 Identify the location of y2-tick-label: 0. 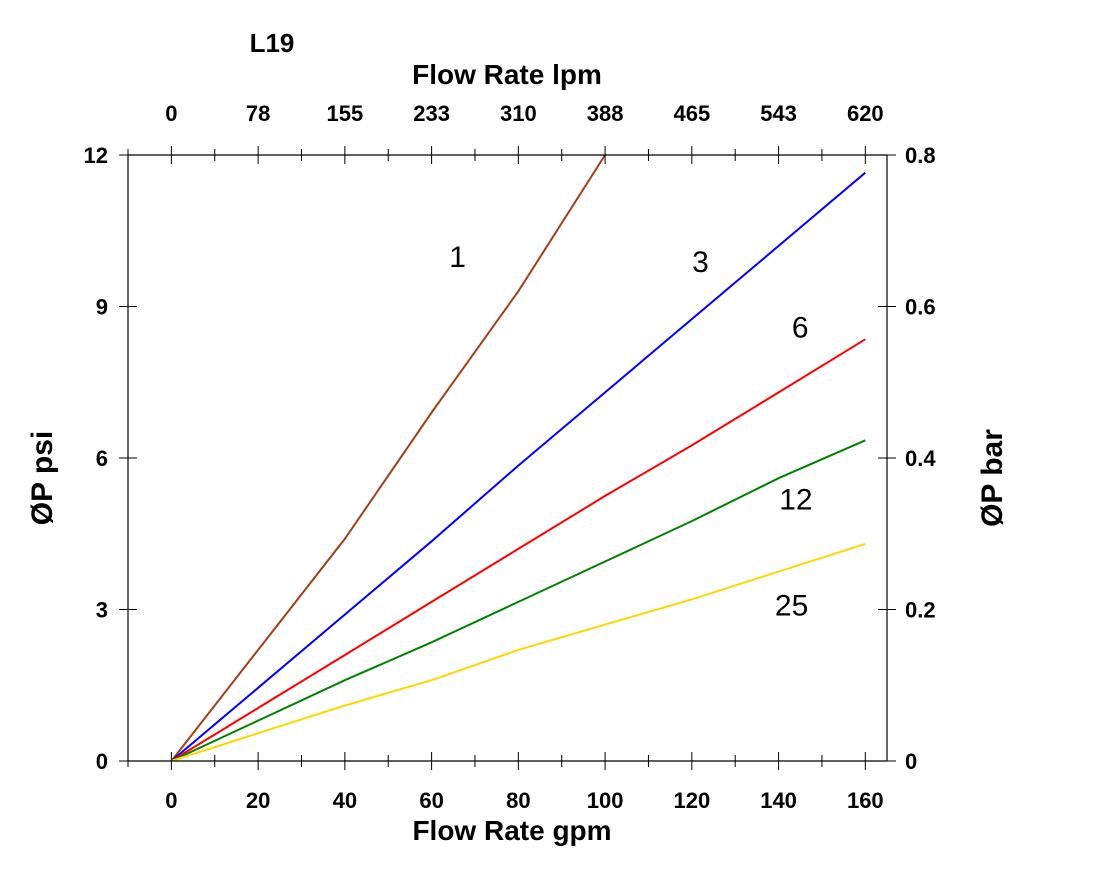
(911, 761).